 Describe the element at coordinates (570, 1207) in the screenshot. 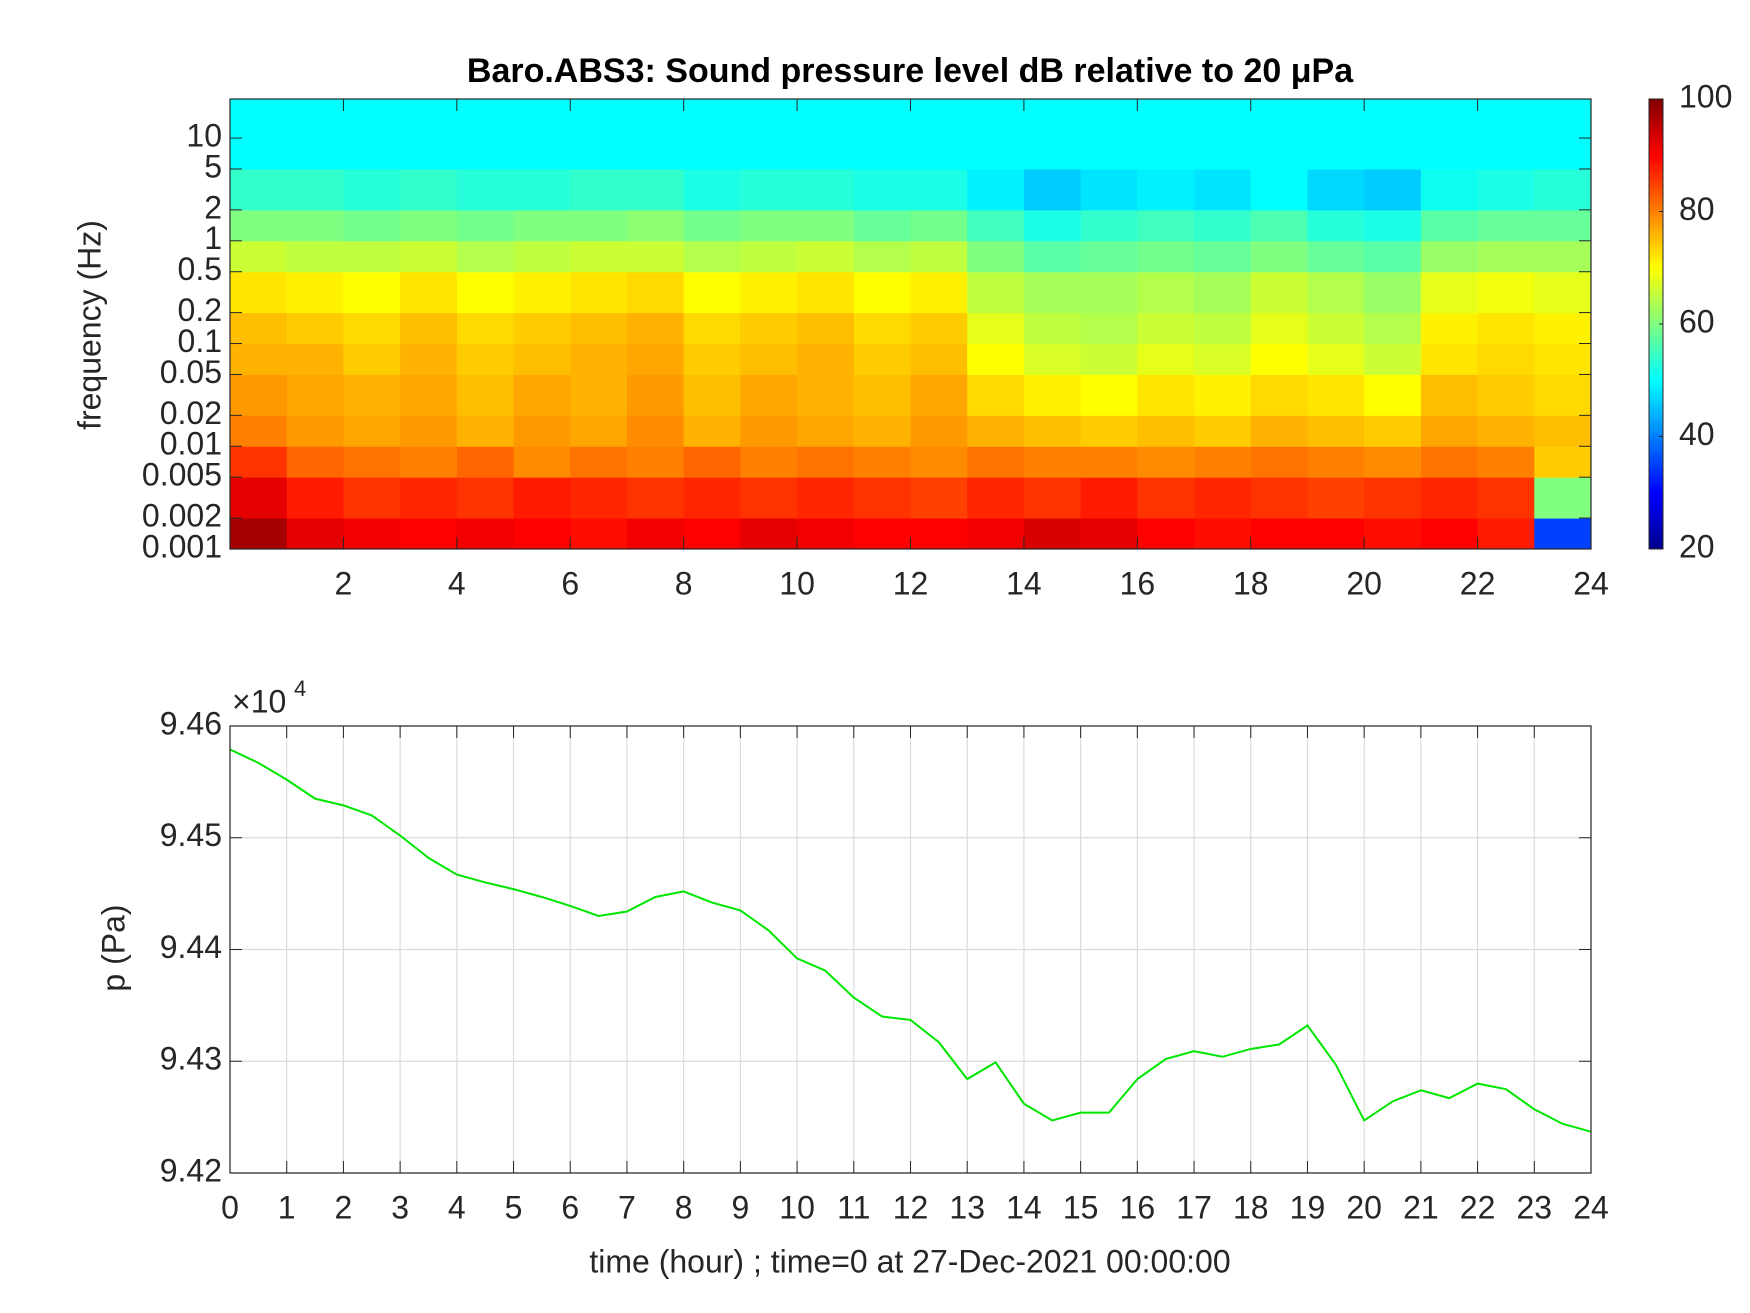

I see `x-tick-label: 6` at that location.